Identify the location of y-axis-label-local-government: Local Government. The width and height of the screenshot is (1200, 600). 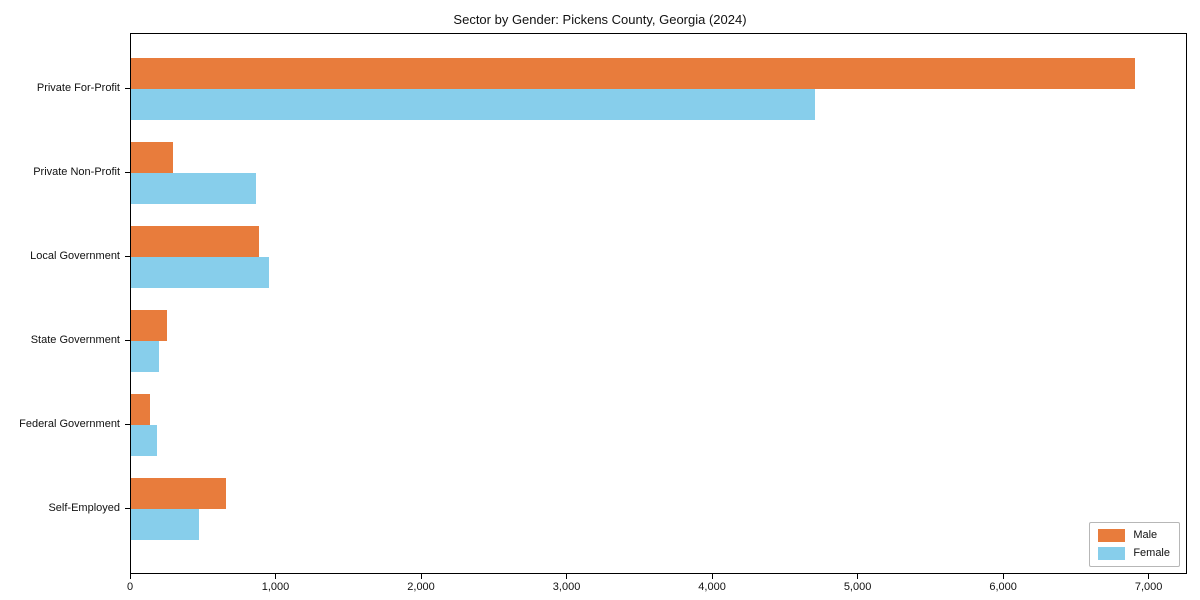
(75, 256).